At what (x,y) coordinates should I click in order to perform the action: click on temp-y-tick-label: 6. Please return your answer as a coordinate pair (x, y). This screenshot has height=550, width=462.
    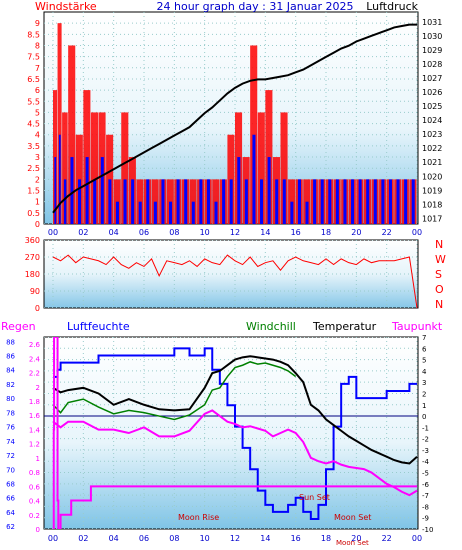
    Looking at the image, I should click on (424, 349).